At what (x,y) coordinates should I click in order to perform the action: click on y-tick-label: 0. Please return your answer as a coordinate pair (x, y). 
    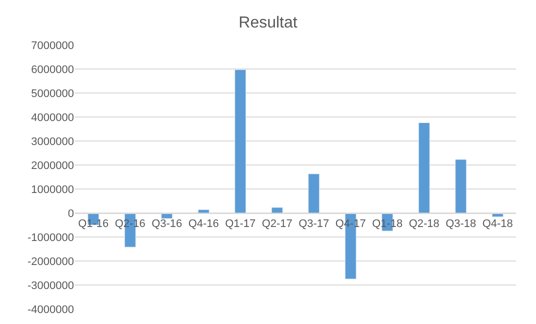
    Looking at the image, I should click on (71, 214).